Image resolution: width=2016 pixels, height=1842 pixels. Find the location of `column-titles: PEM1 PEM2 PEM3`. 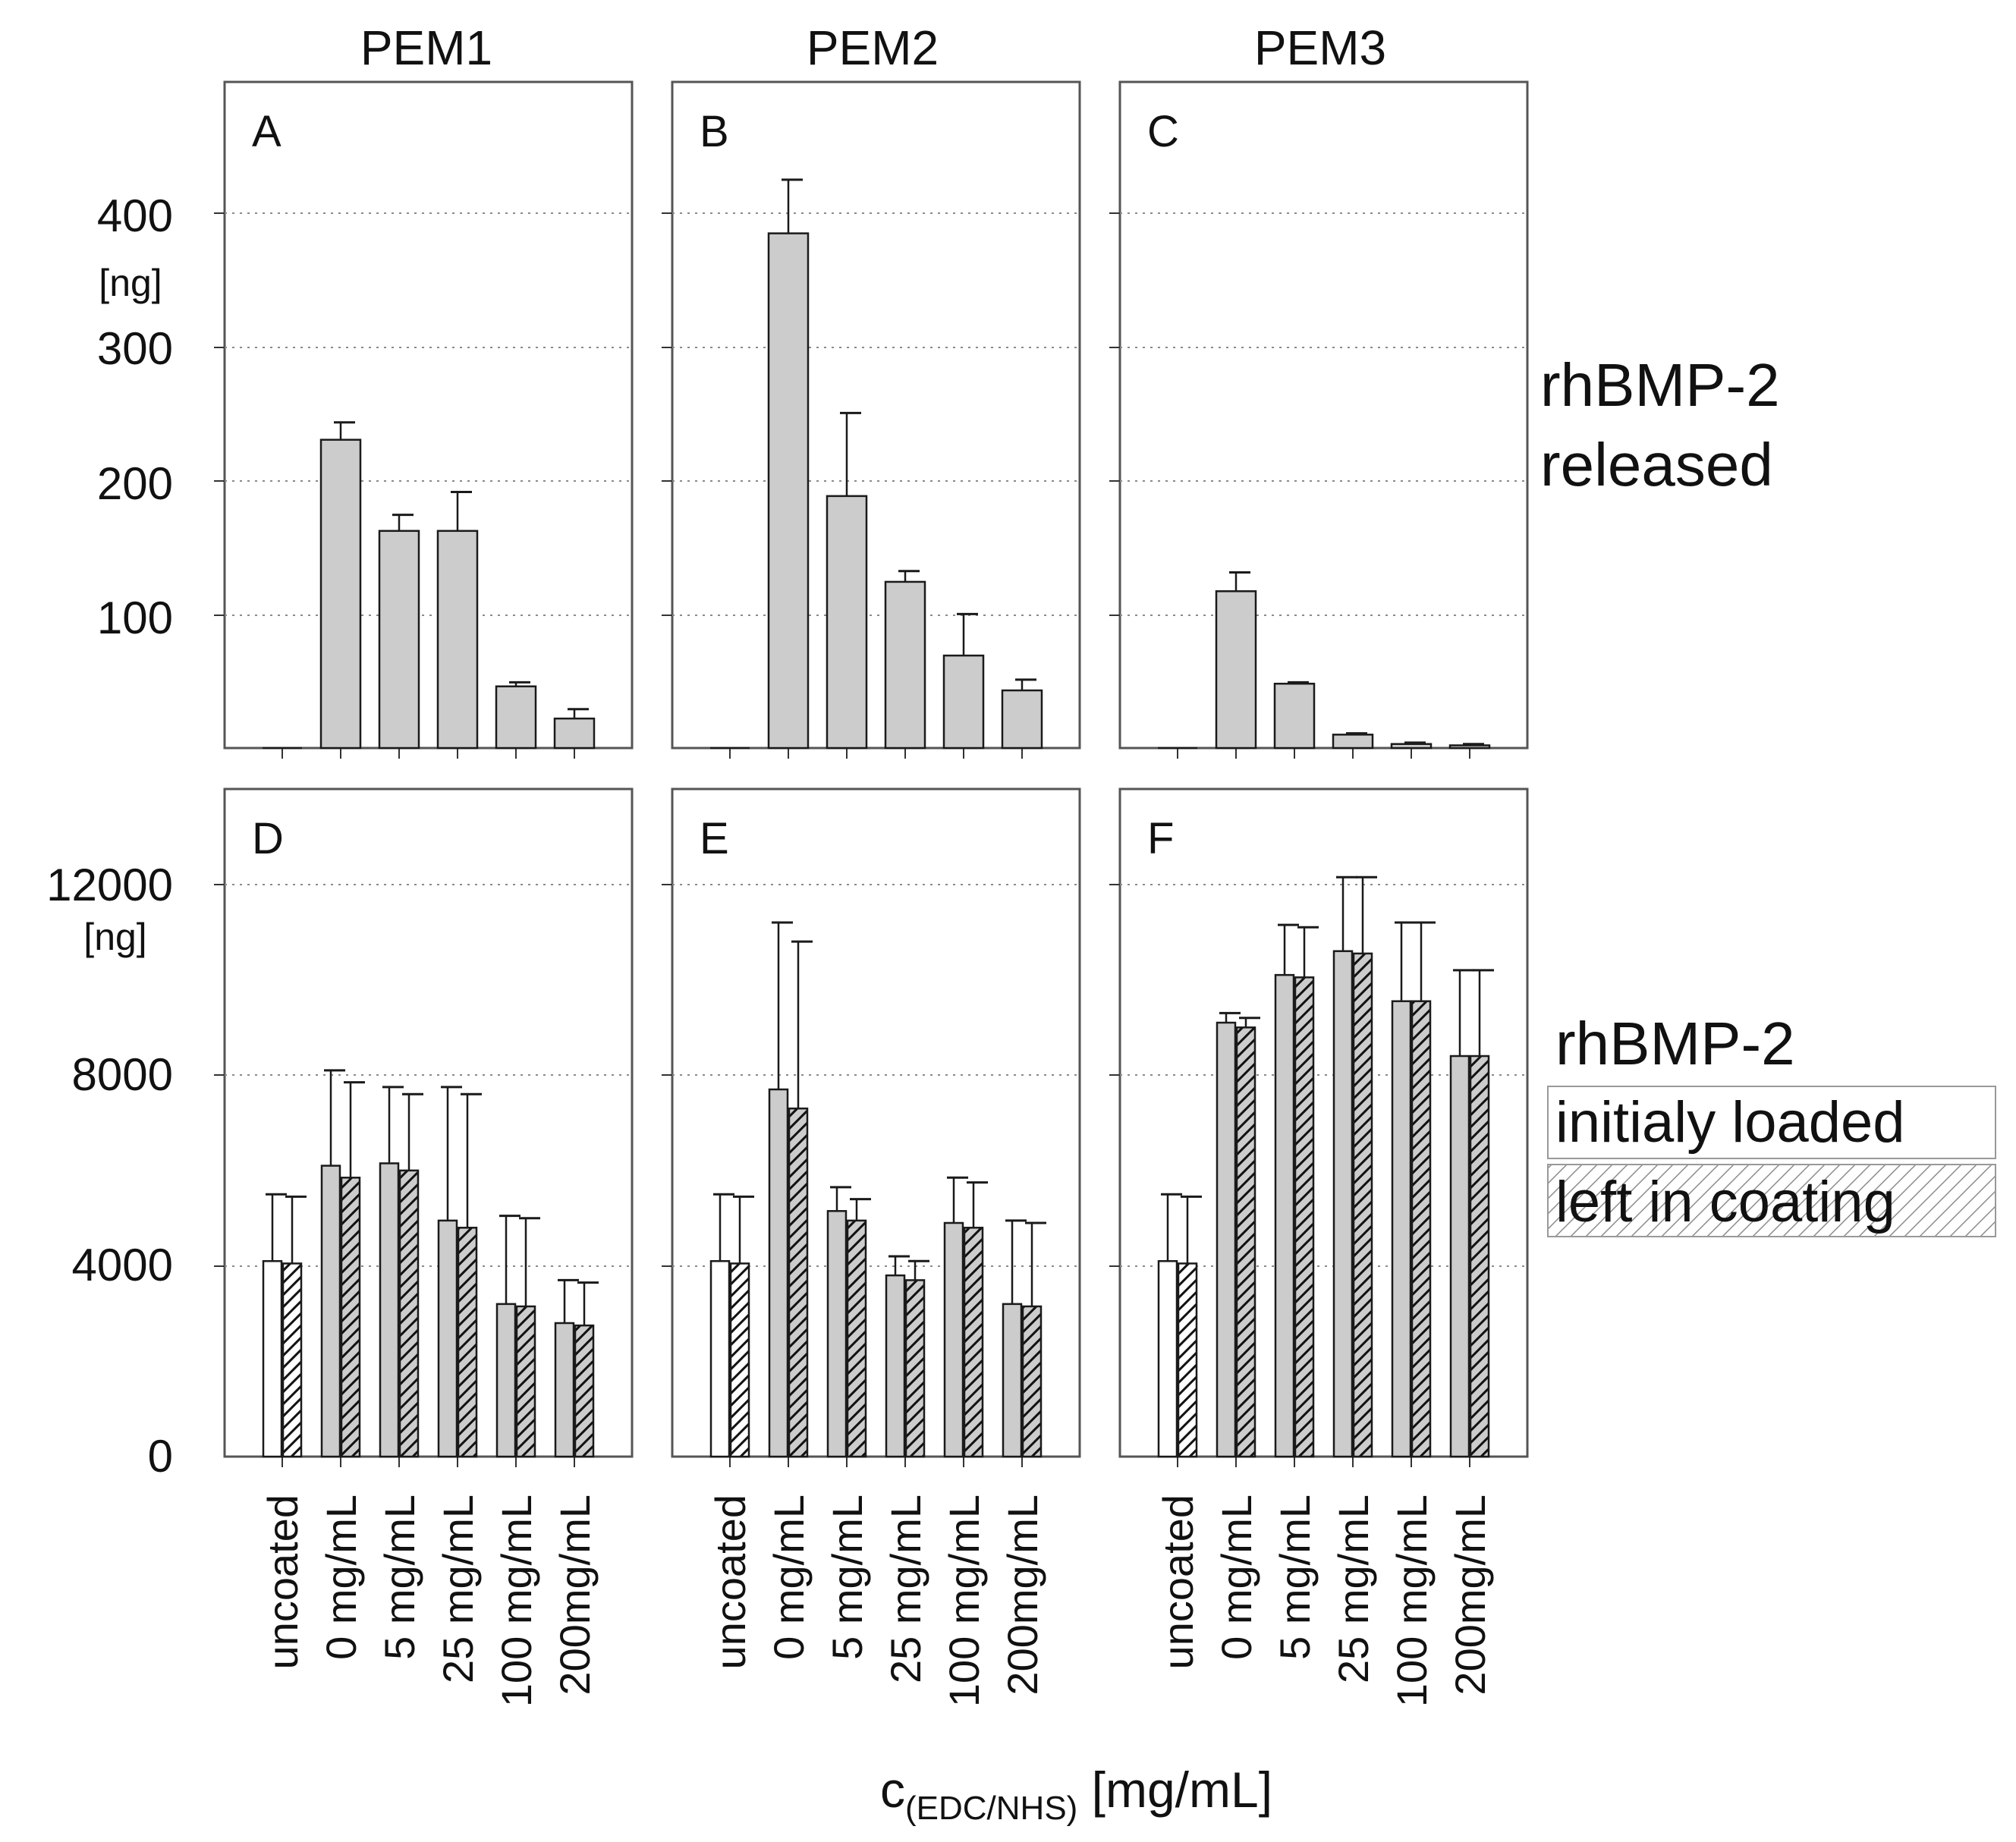

column-titles: PEM1 PEM2 PEM3 is located at coordinates (873, 47).